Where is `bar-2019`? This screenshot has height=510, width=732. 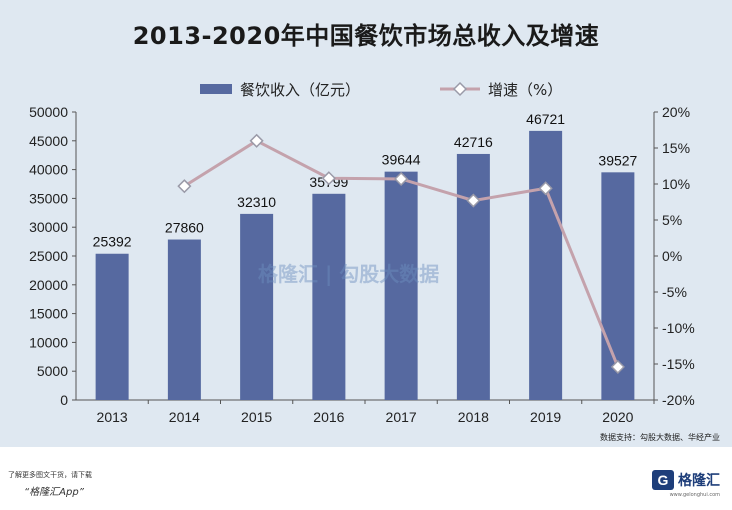 bar-2019 is located at coordinates (546, 265).